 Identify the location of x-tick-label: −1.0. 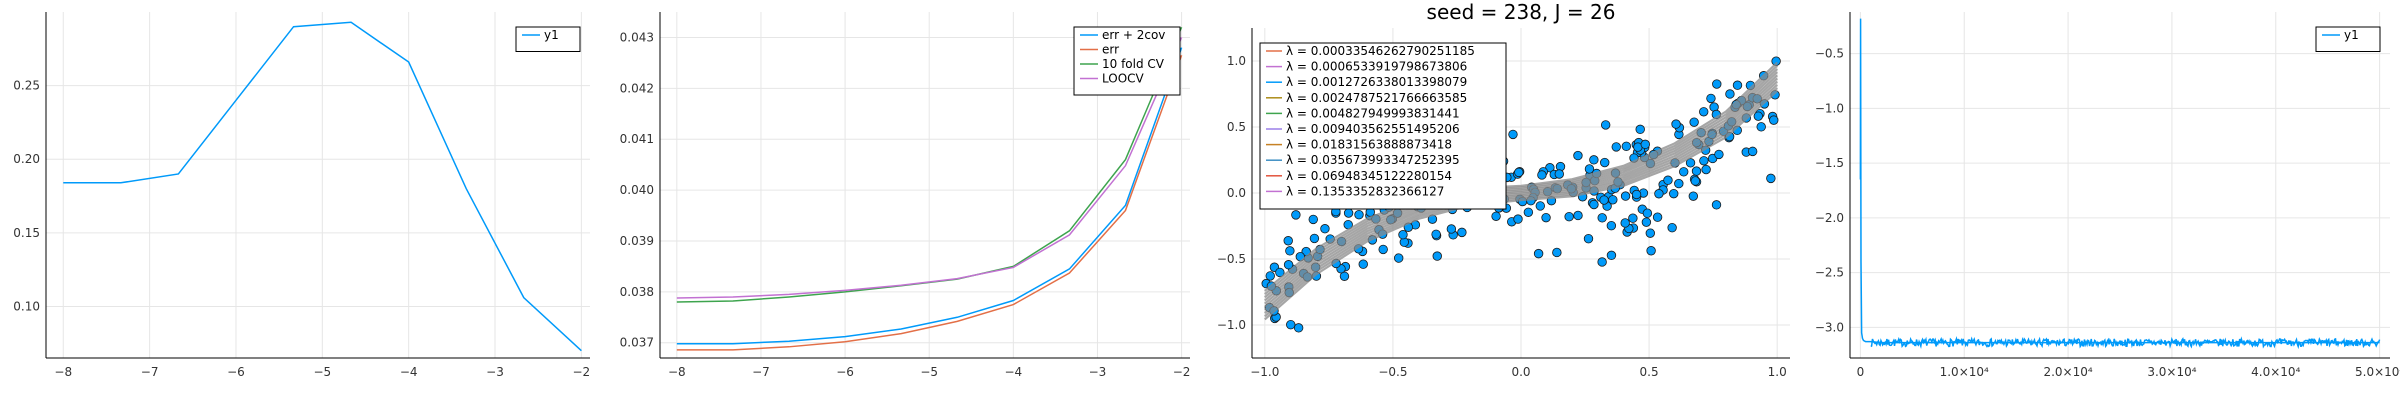
(1264, 372).